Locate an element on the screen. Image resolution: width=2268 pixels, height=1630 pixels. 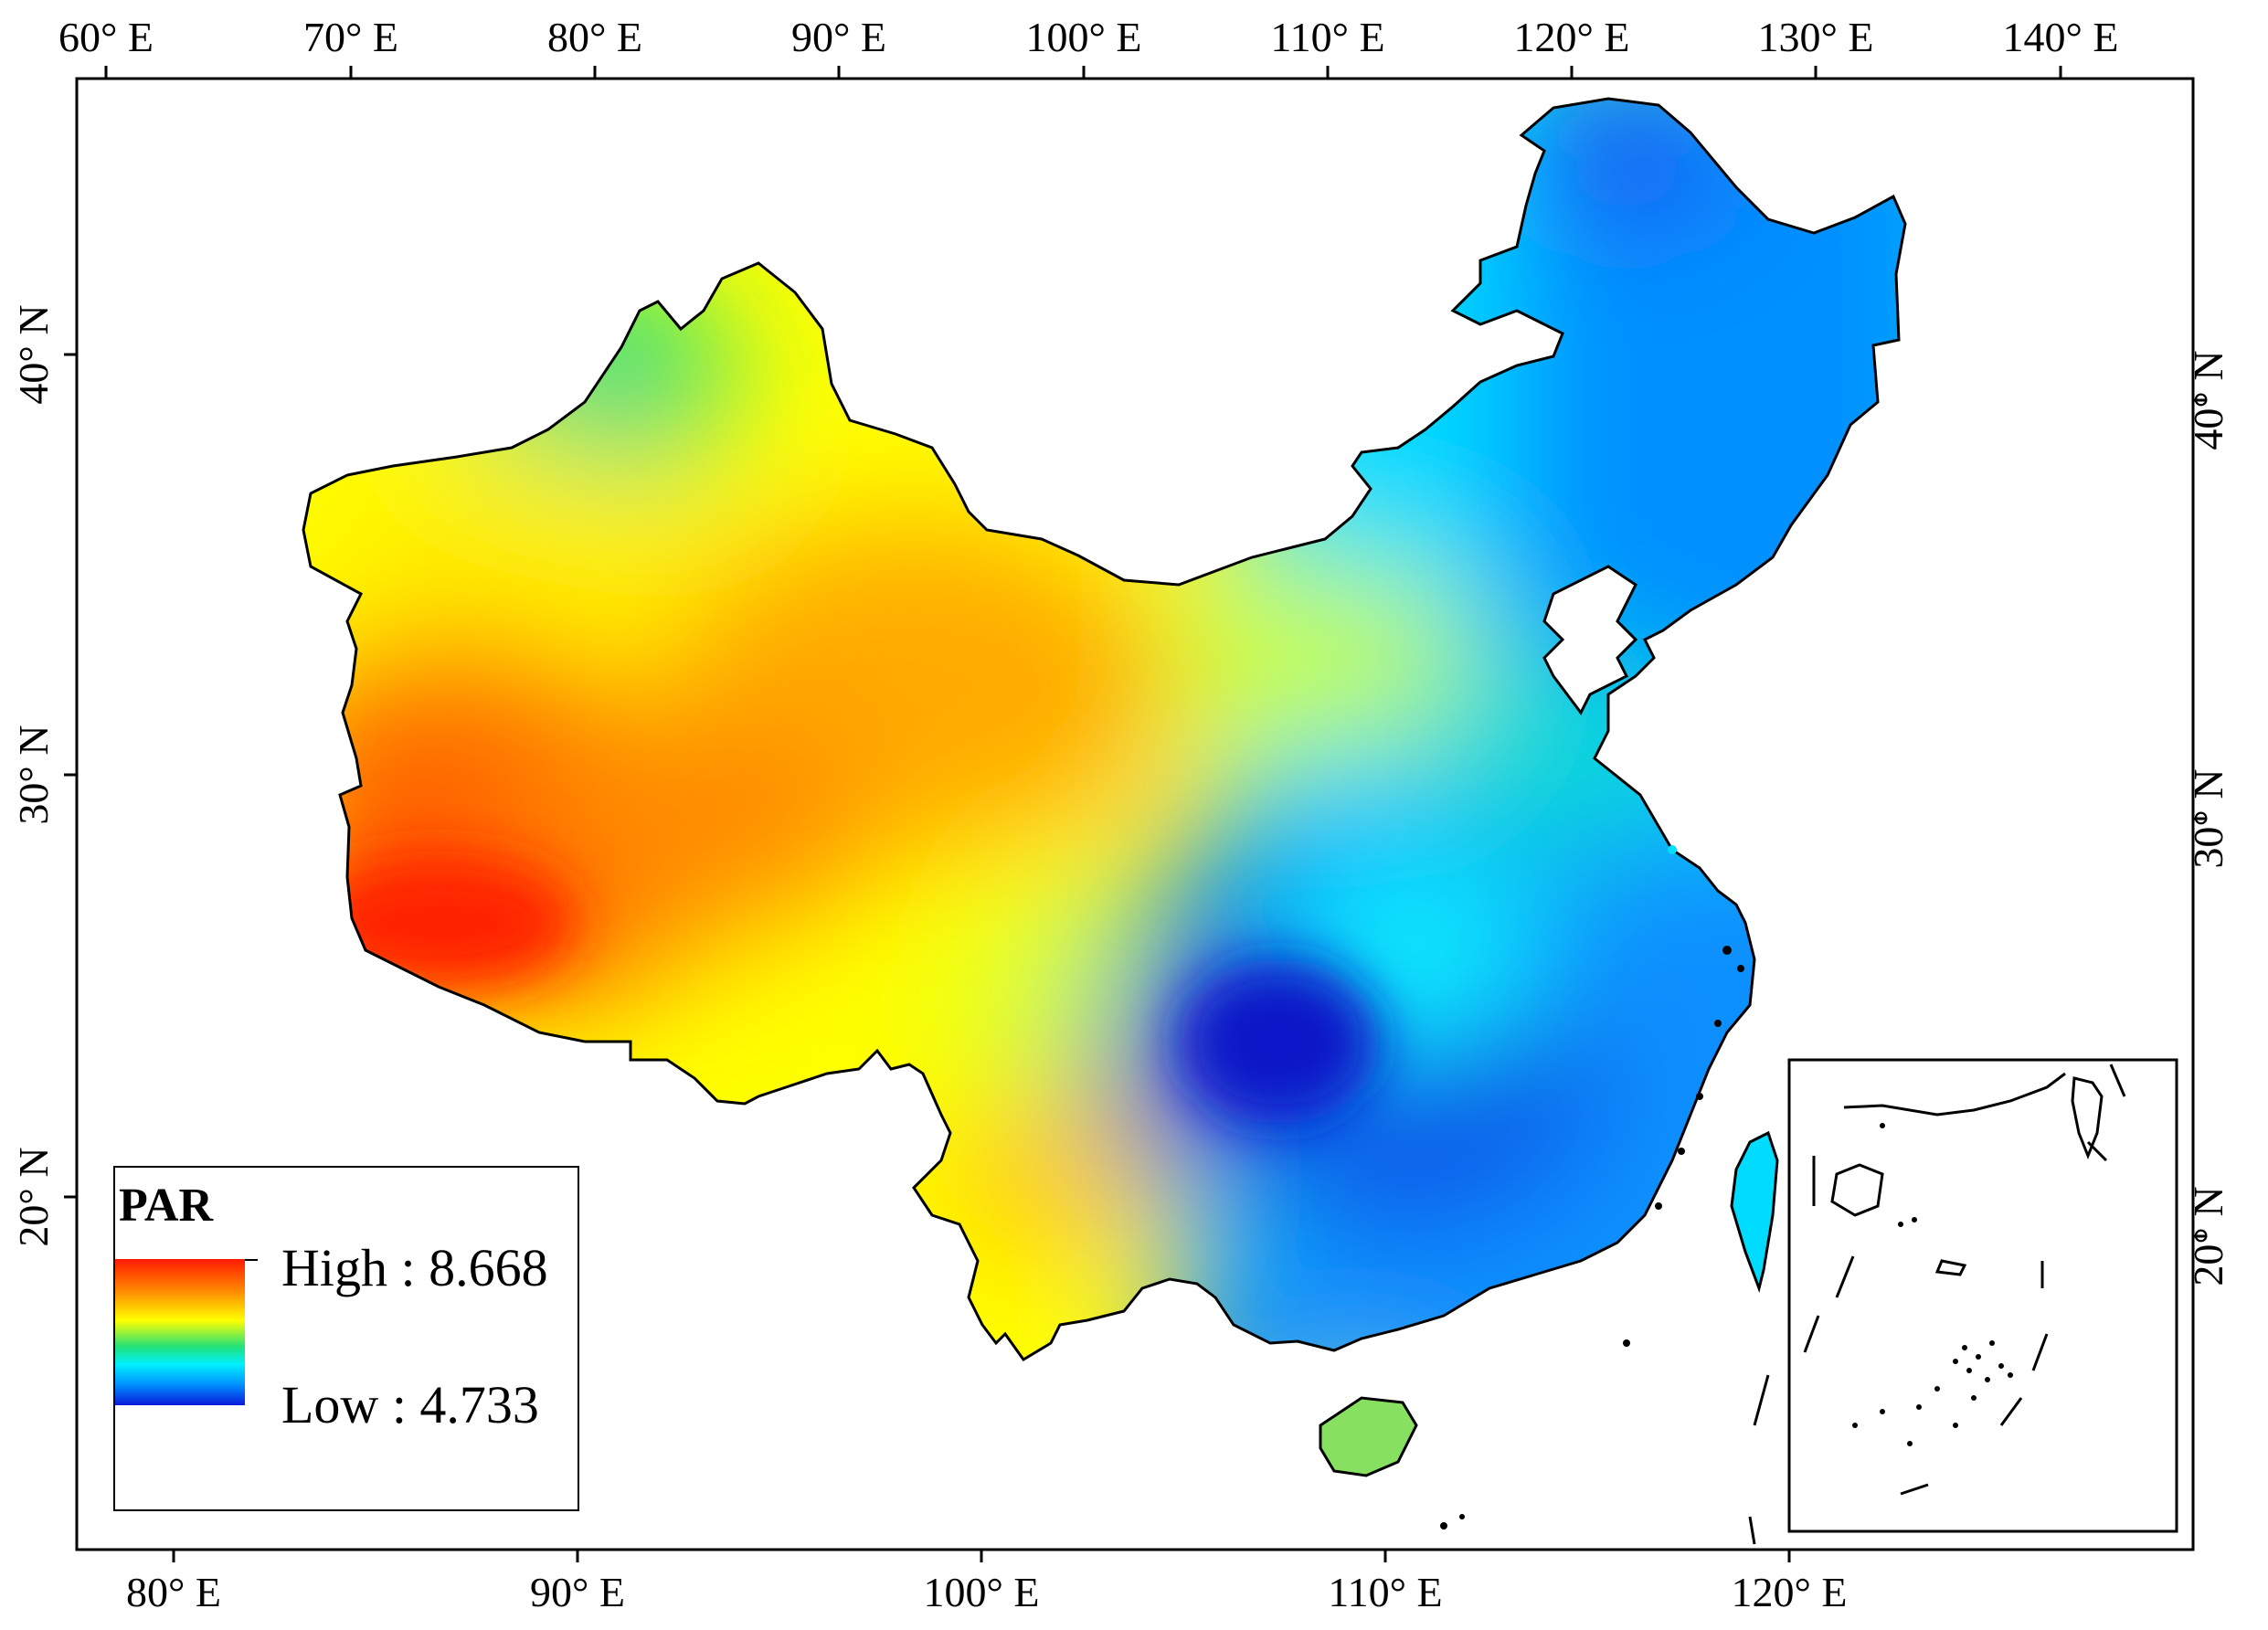
right-label: 30° N is located at coordinates (2208, 818).